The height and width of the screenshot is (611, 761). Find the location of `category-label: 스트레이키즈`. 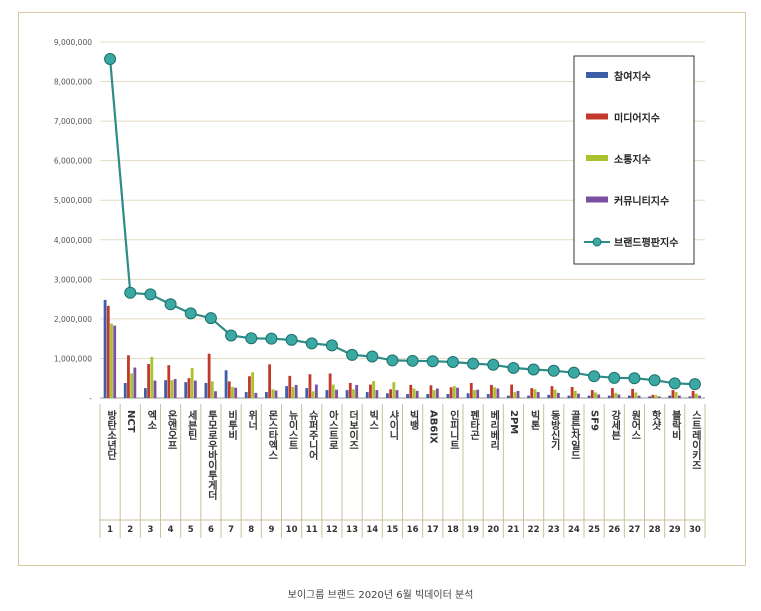

category-label: 스트레이키즈 is located at coordinates (695, 440).